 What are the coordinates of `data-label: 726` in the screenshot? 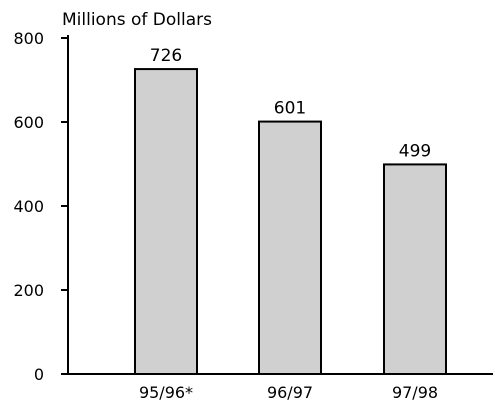 It's located at (166, 56).